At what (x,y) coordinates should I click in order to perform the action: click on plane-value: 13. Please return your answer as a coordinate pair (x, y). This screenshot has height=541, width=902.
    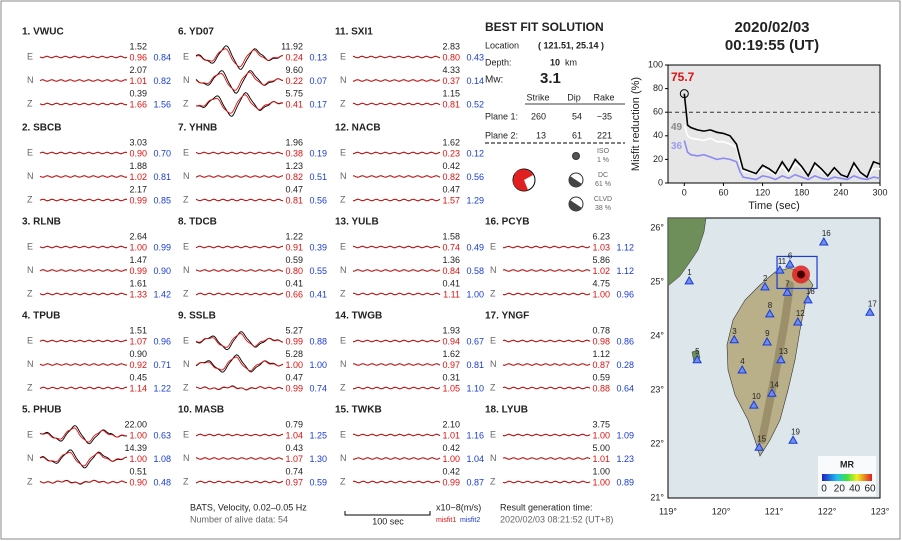
    Looking at the image, I should click on (541, 135).